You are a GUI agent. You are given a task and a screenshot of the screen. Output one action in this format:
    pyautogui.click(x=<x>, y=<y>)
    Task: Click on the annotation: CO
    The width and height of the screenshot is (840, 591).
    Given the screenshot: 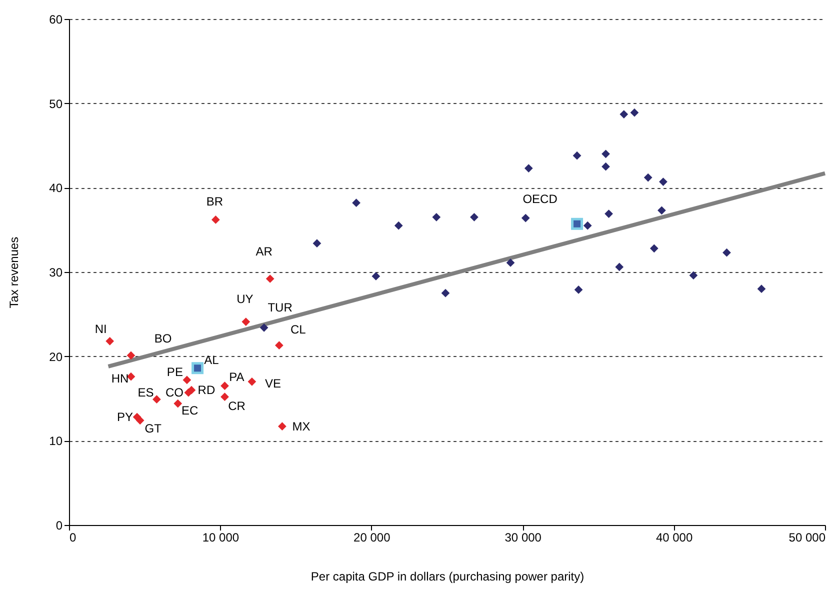 What is the action you would take?
    pyautogui.click(x=174, y=393)
    